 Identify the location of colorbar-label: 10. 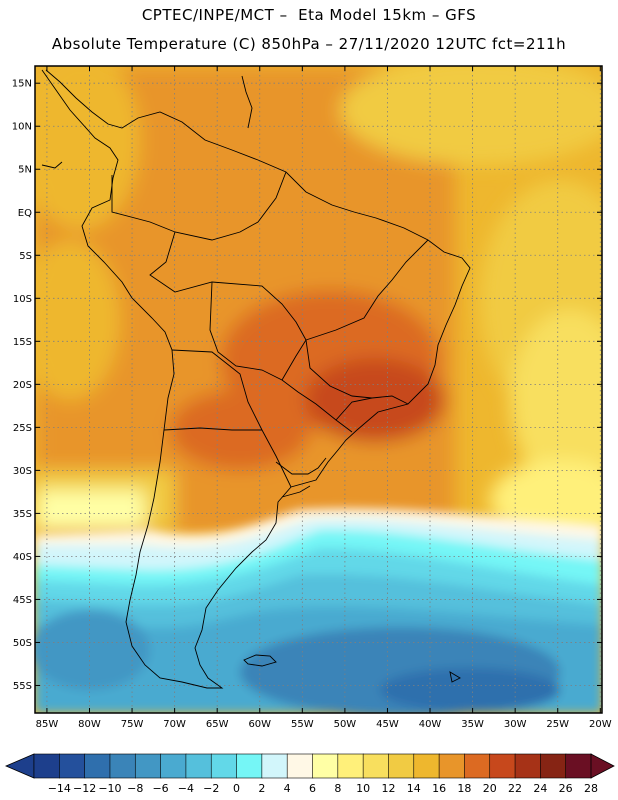
(363, 788).